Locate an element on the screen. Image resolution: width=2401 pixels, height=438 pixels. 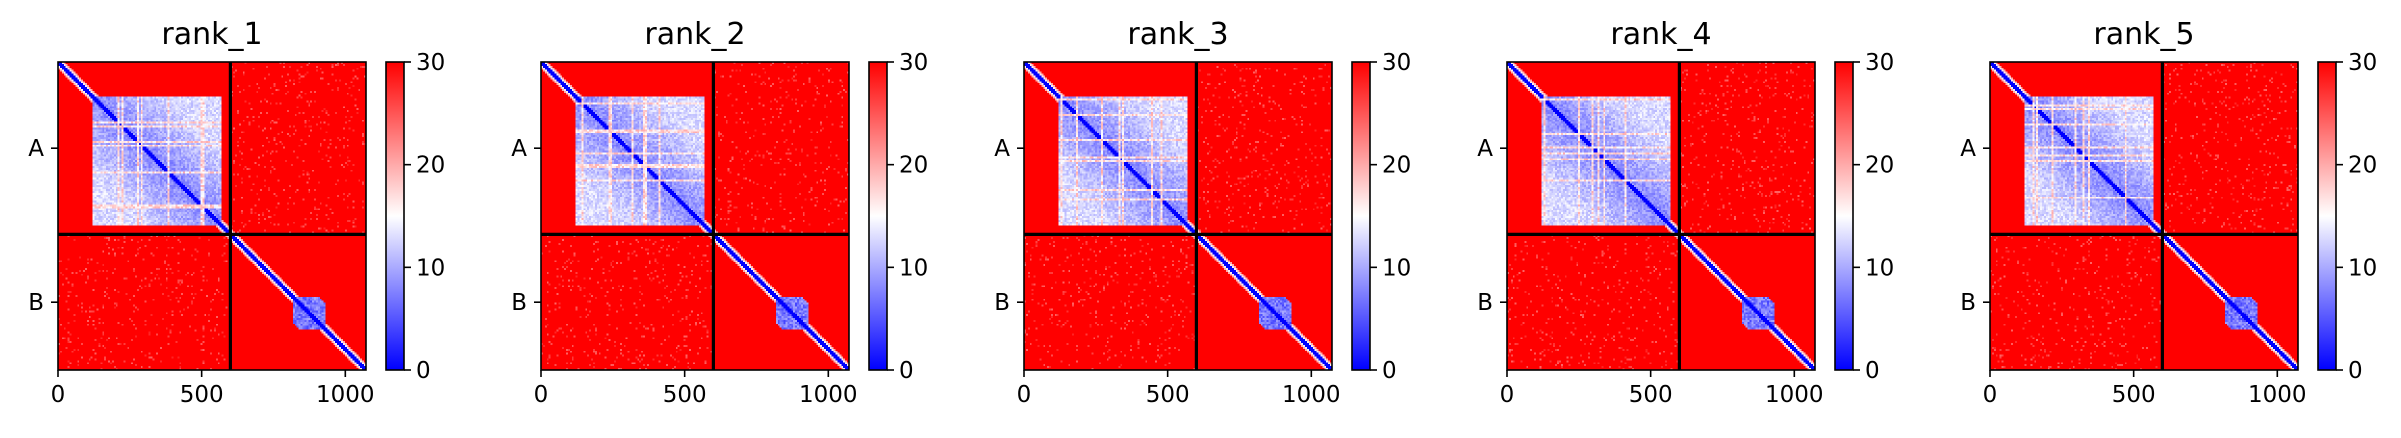
panel-title: rank_2 is located at coordinates (694, 34).